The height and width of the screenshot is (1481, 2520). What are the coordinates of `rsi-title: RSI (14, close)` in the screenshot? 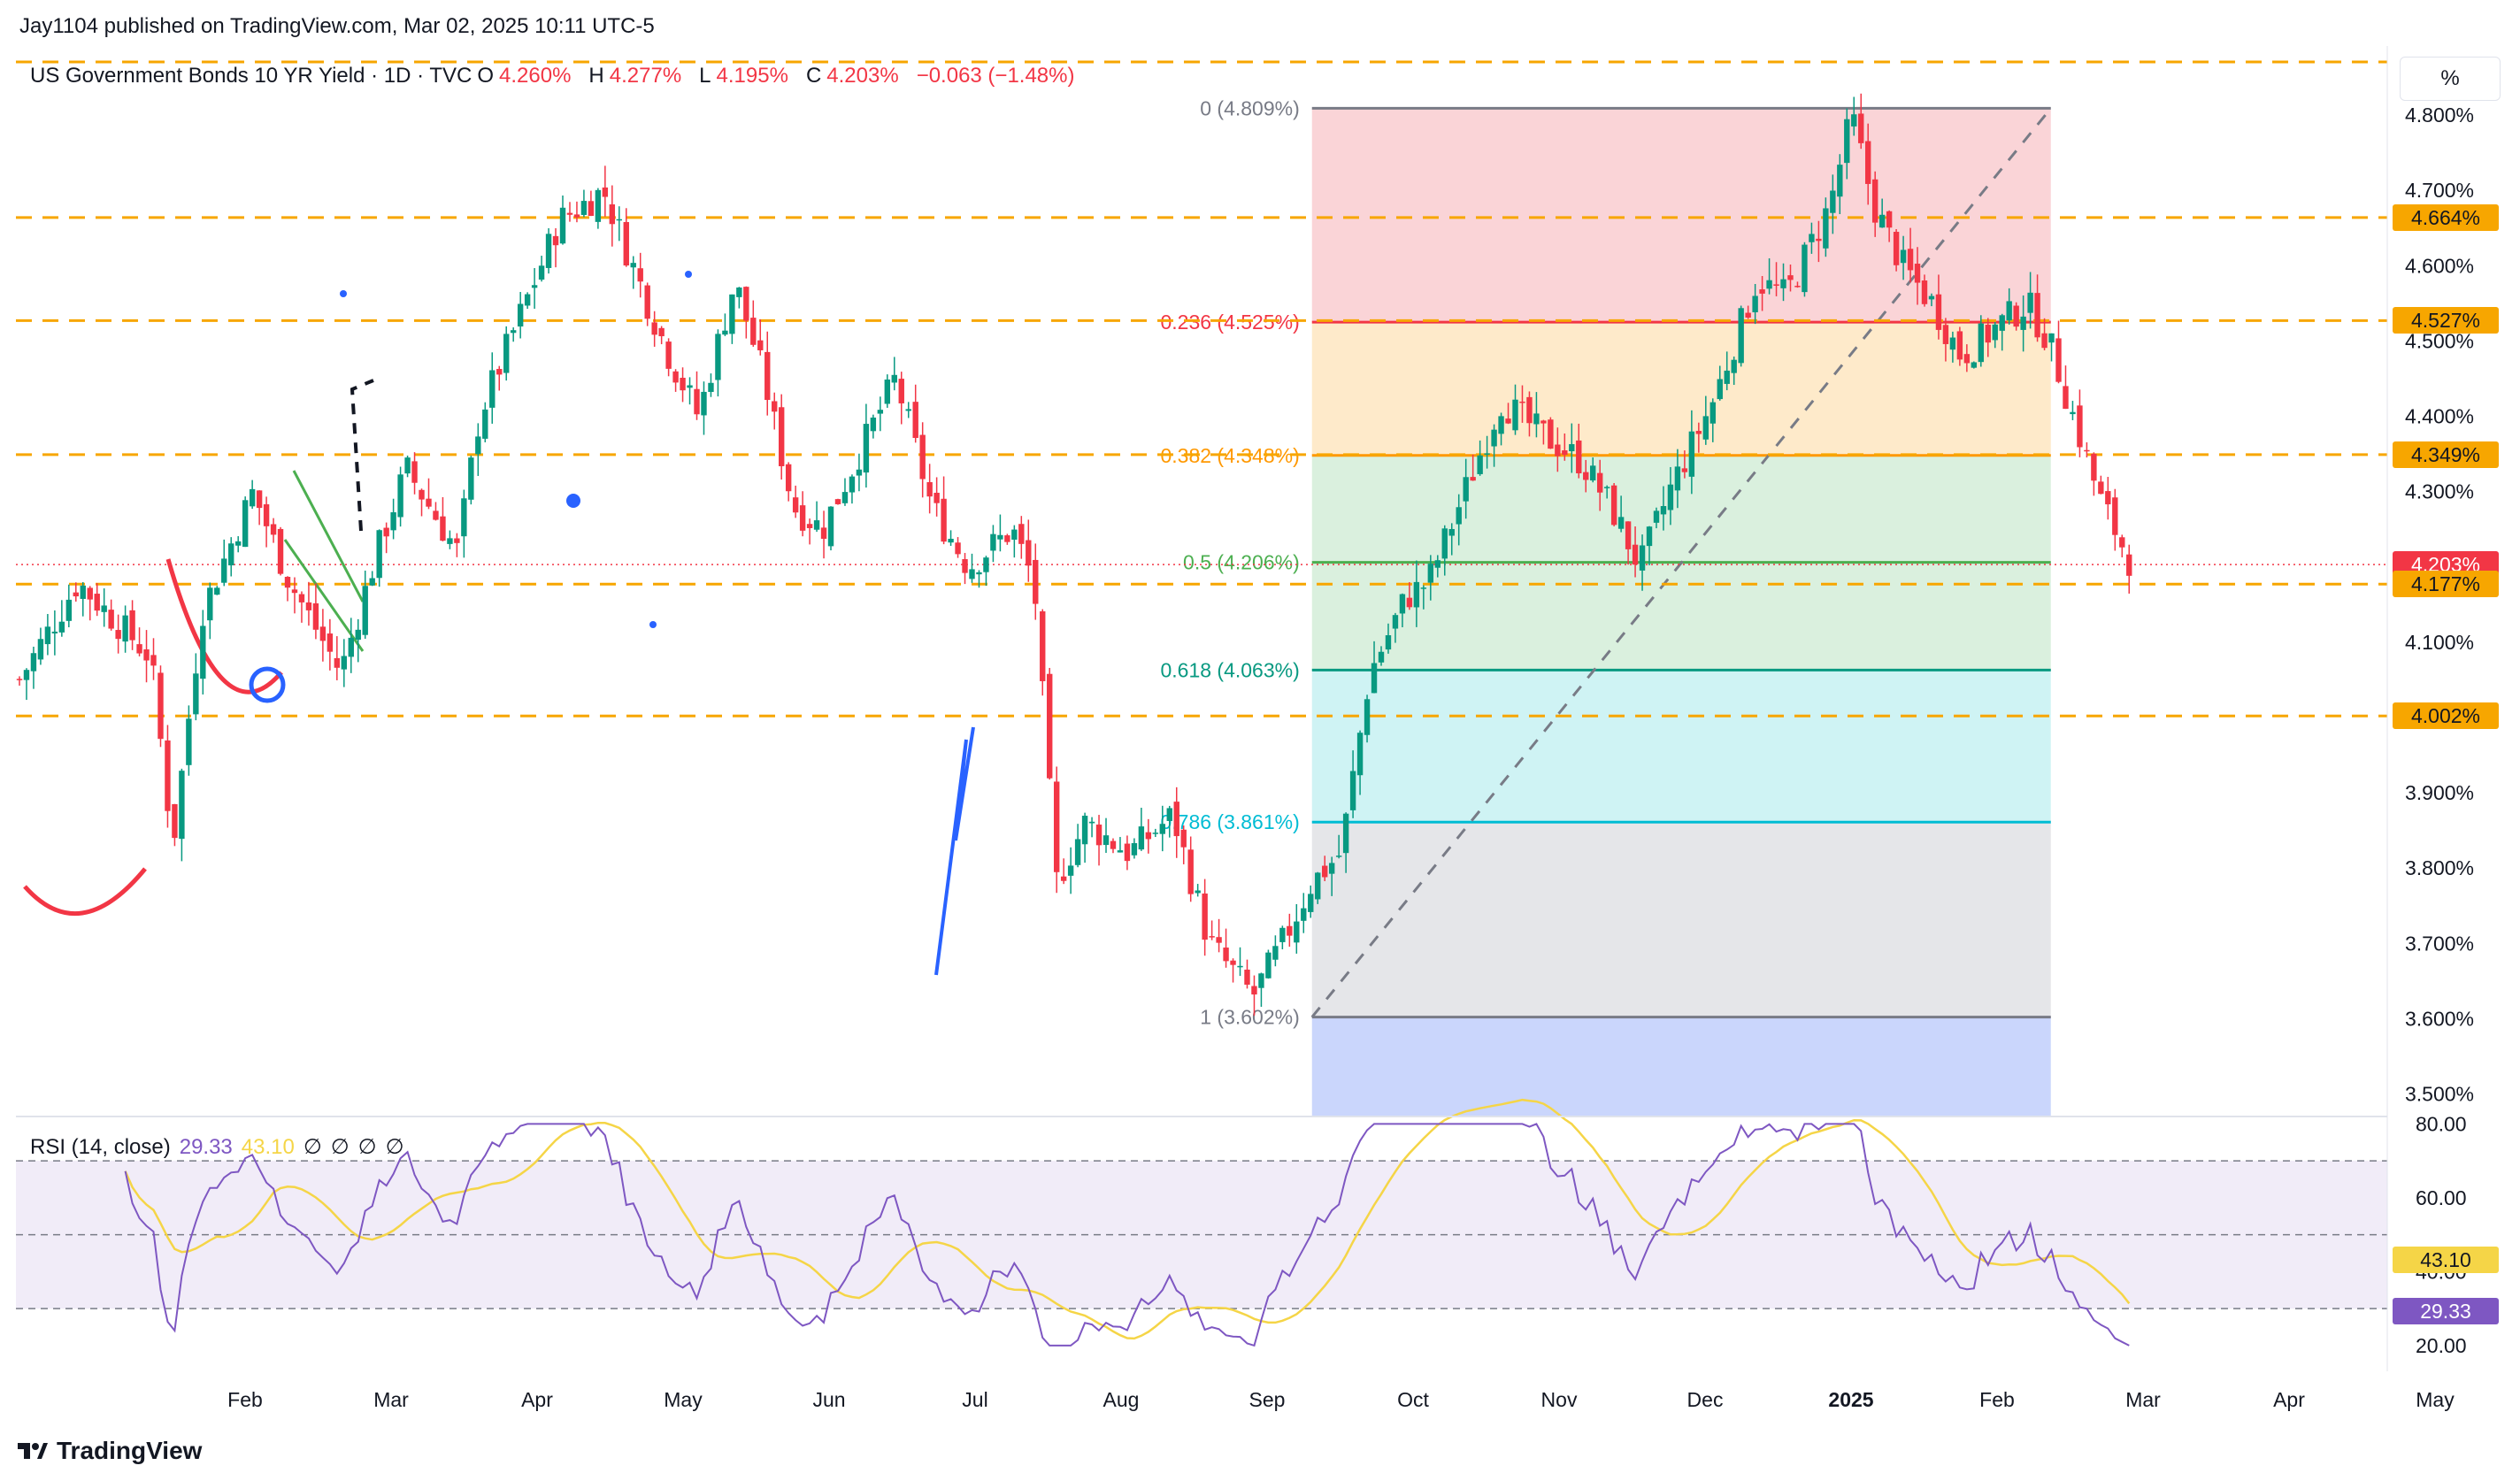 It's located at (100, 1147).